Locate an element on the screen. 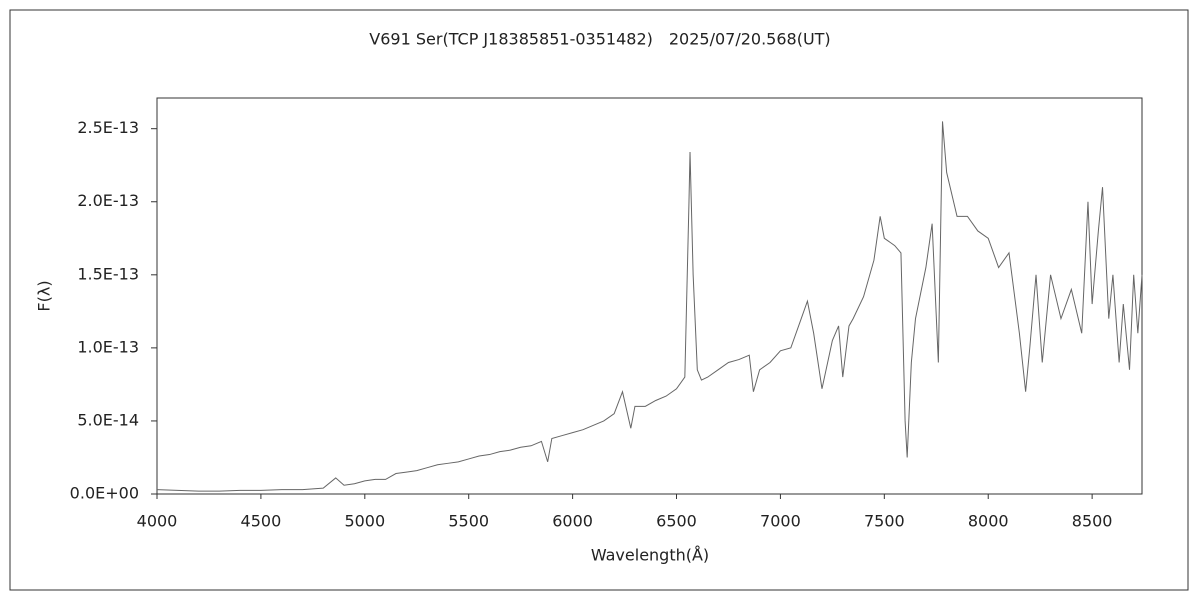 This screenshot has width=1200, height=604. x-tick-label: 6500 is located at coordinates (676, 521).